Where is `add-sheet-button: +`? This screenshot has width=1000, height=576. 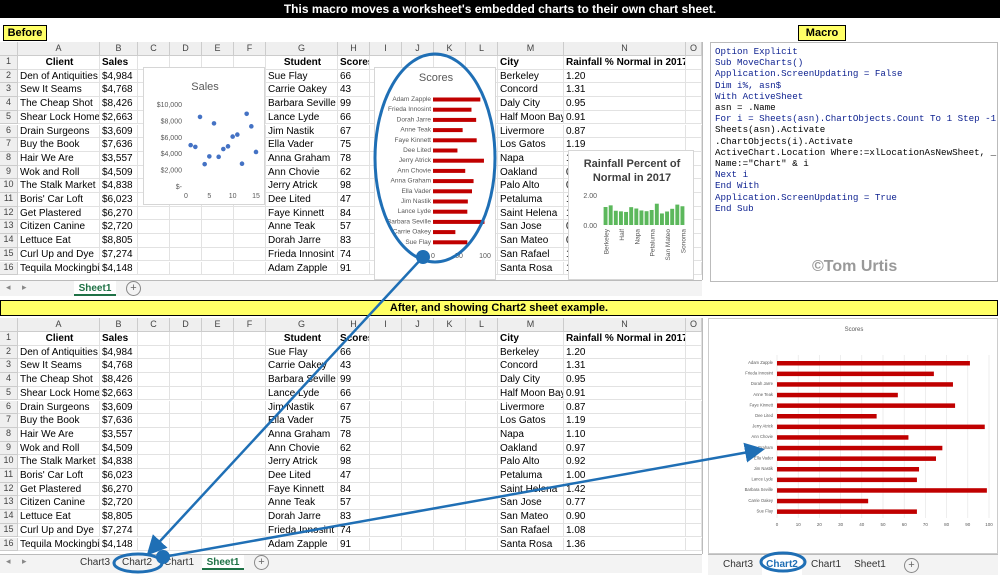 add-sheet-button: + is located at coordinates (261, 562).